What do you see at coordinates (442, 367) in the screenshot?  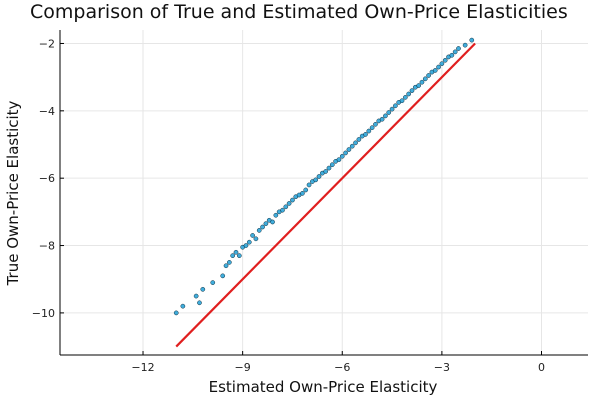 I see `x-tick-label: −3` at bounding box center [442, 367].